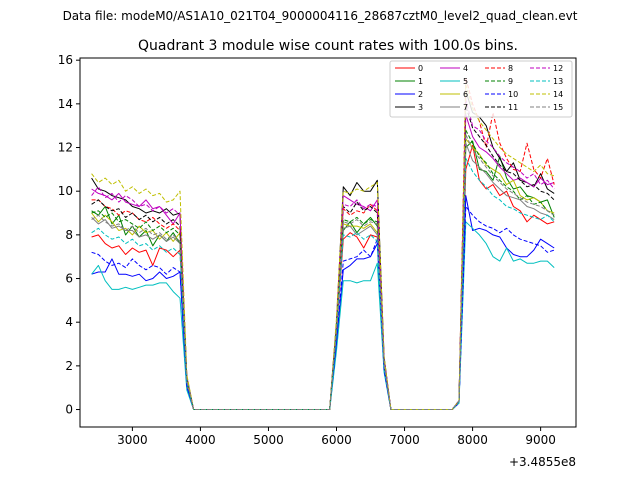  I want to click on x-tick-label: 4000, so click(200, 440).